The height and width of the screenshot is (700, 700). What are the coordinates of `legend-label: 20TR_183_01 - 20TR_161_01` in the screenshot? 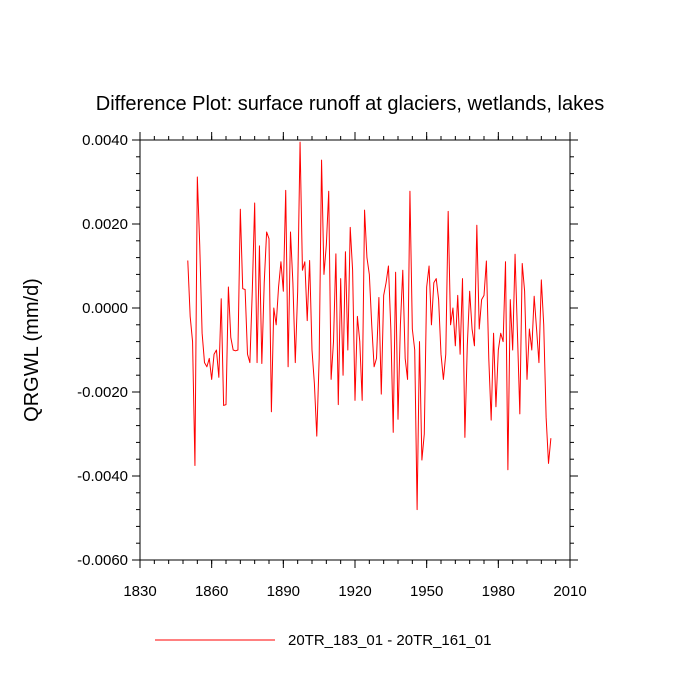 It's located at (389, 640).